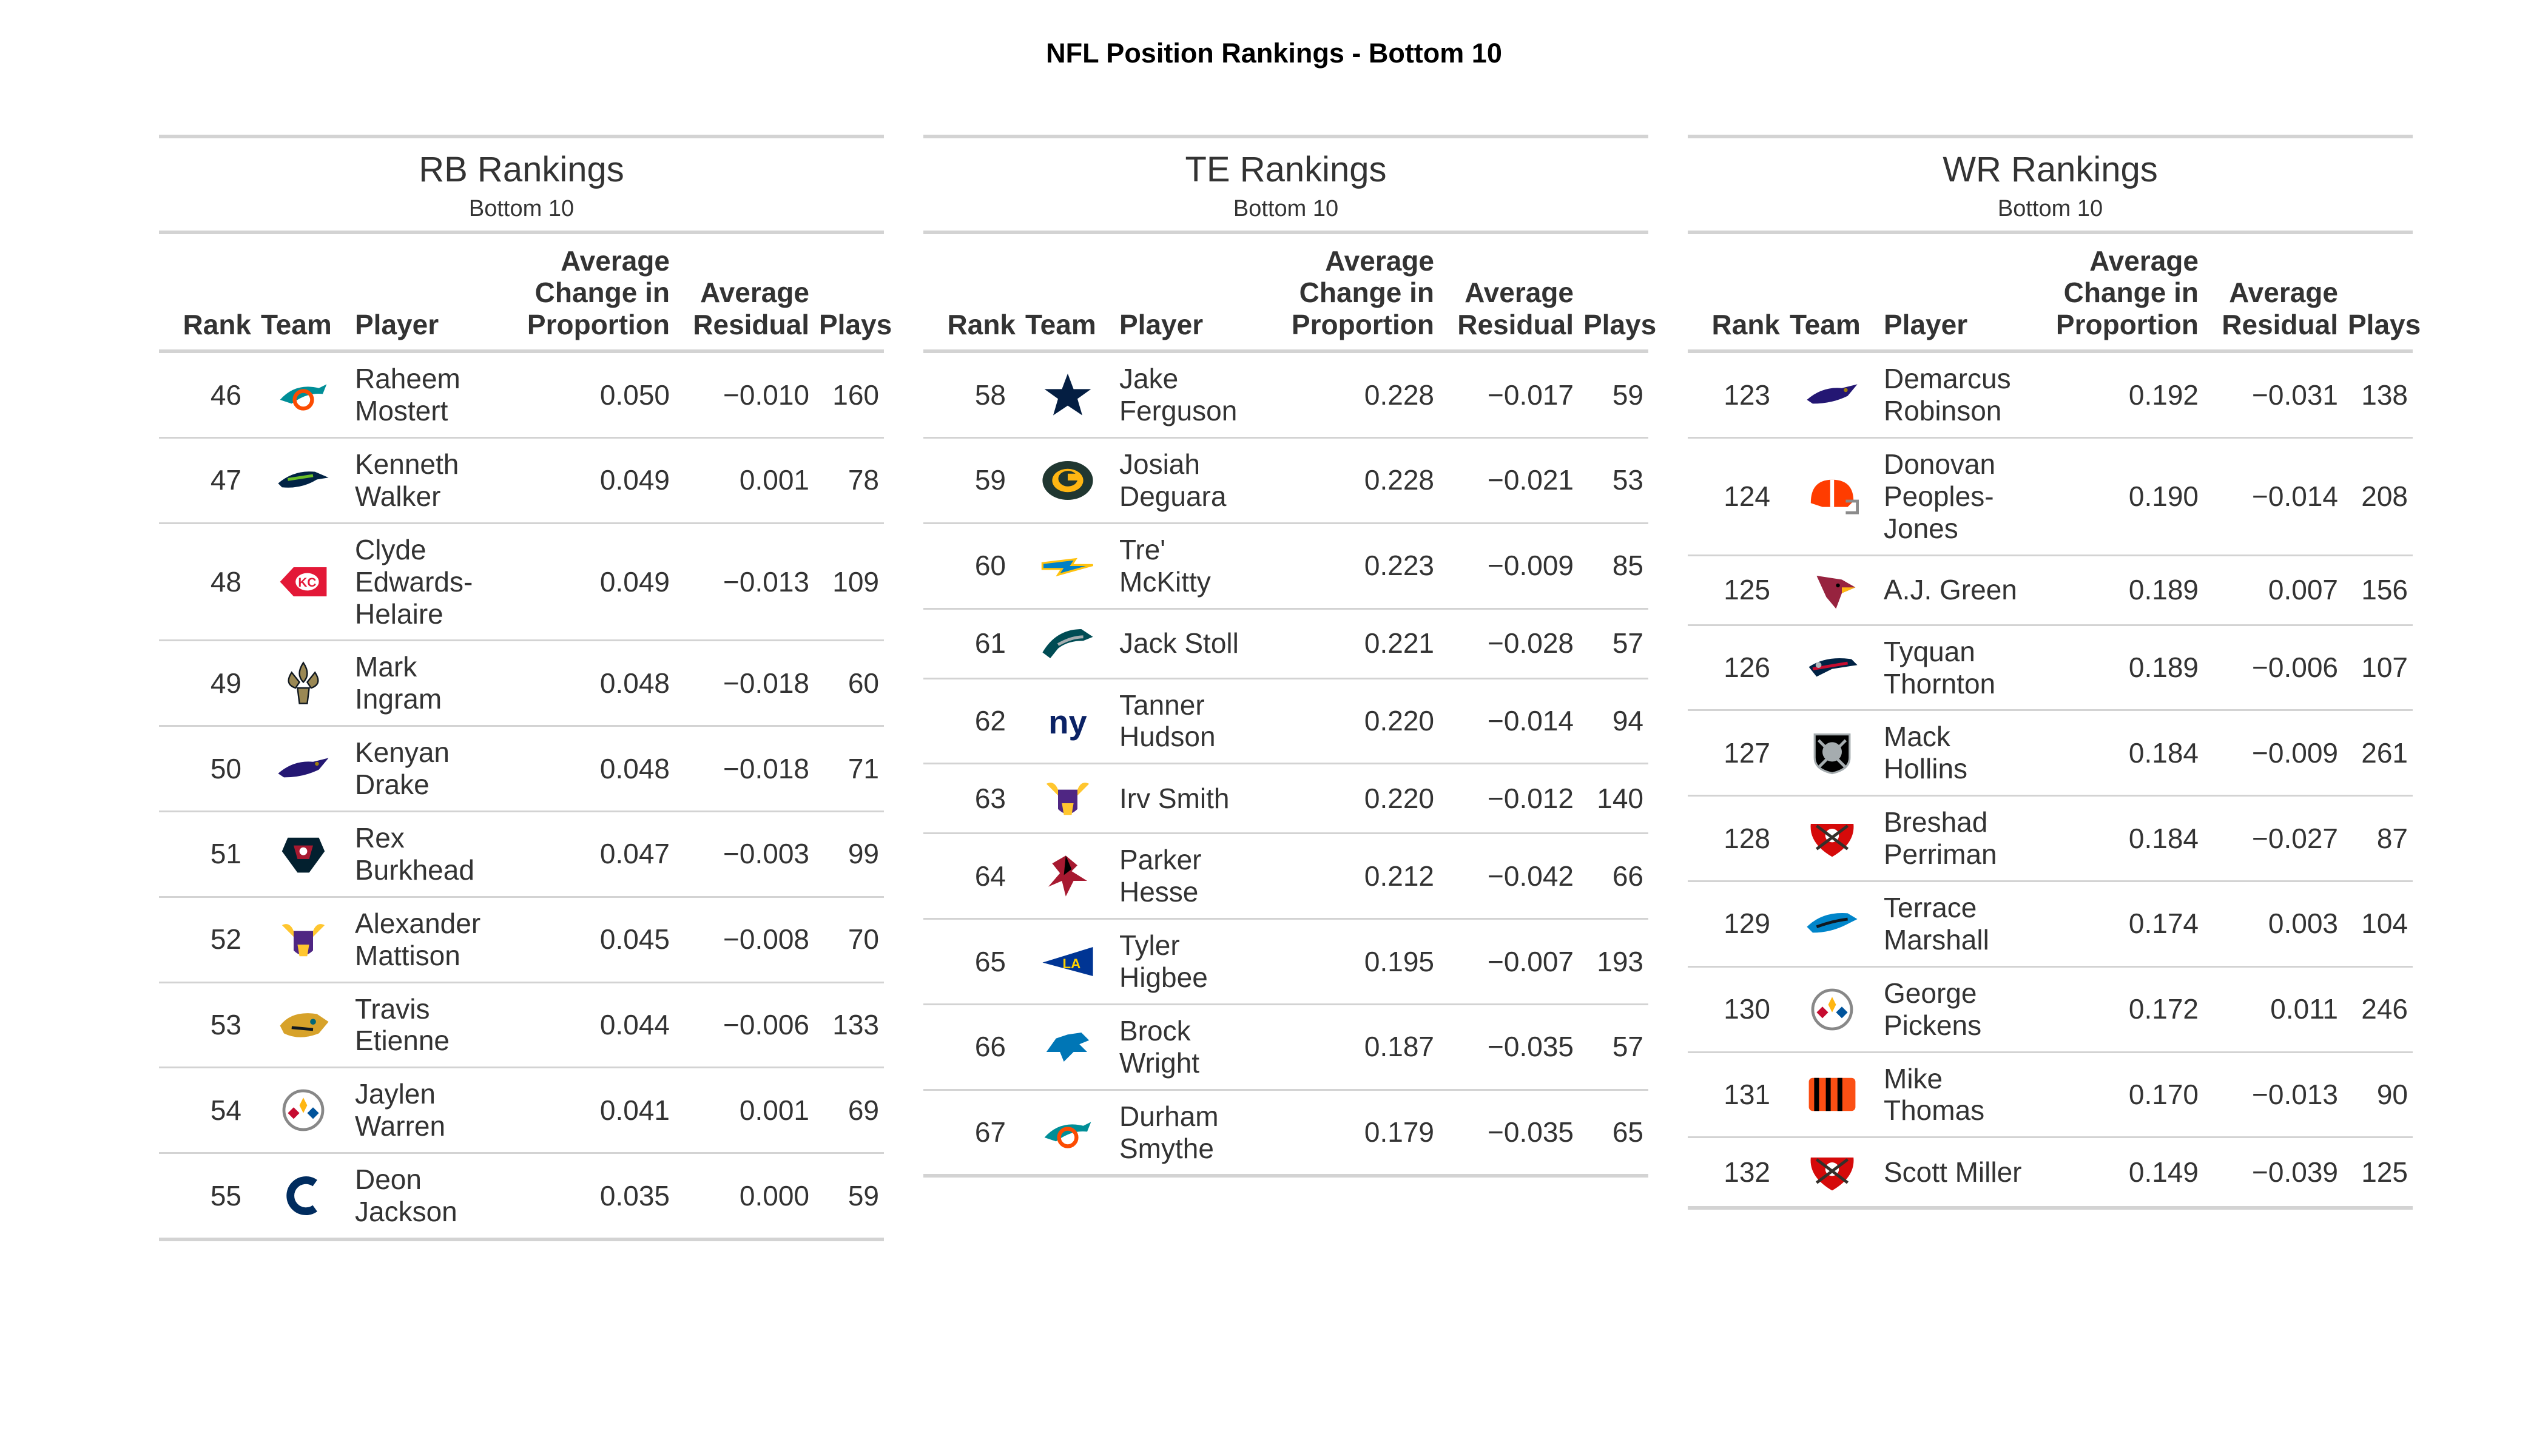 This screenshot has height=1456, width=2548. I want to click on player-cell: A.J. Green, so click(1955, 590).